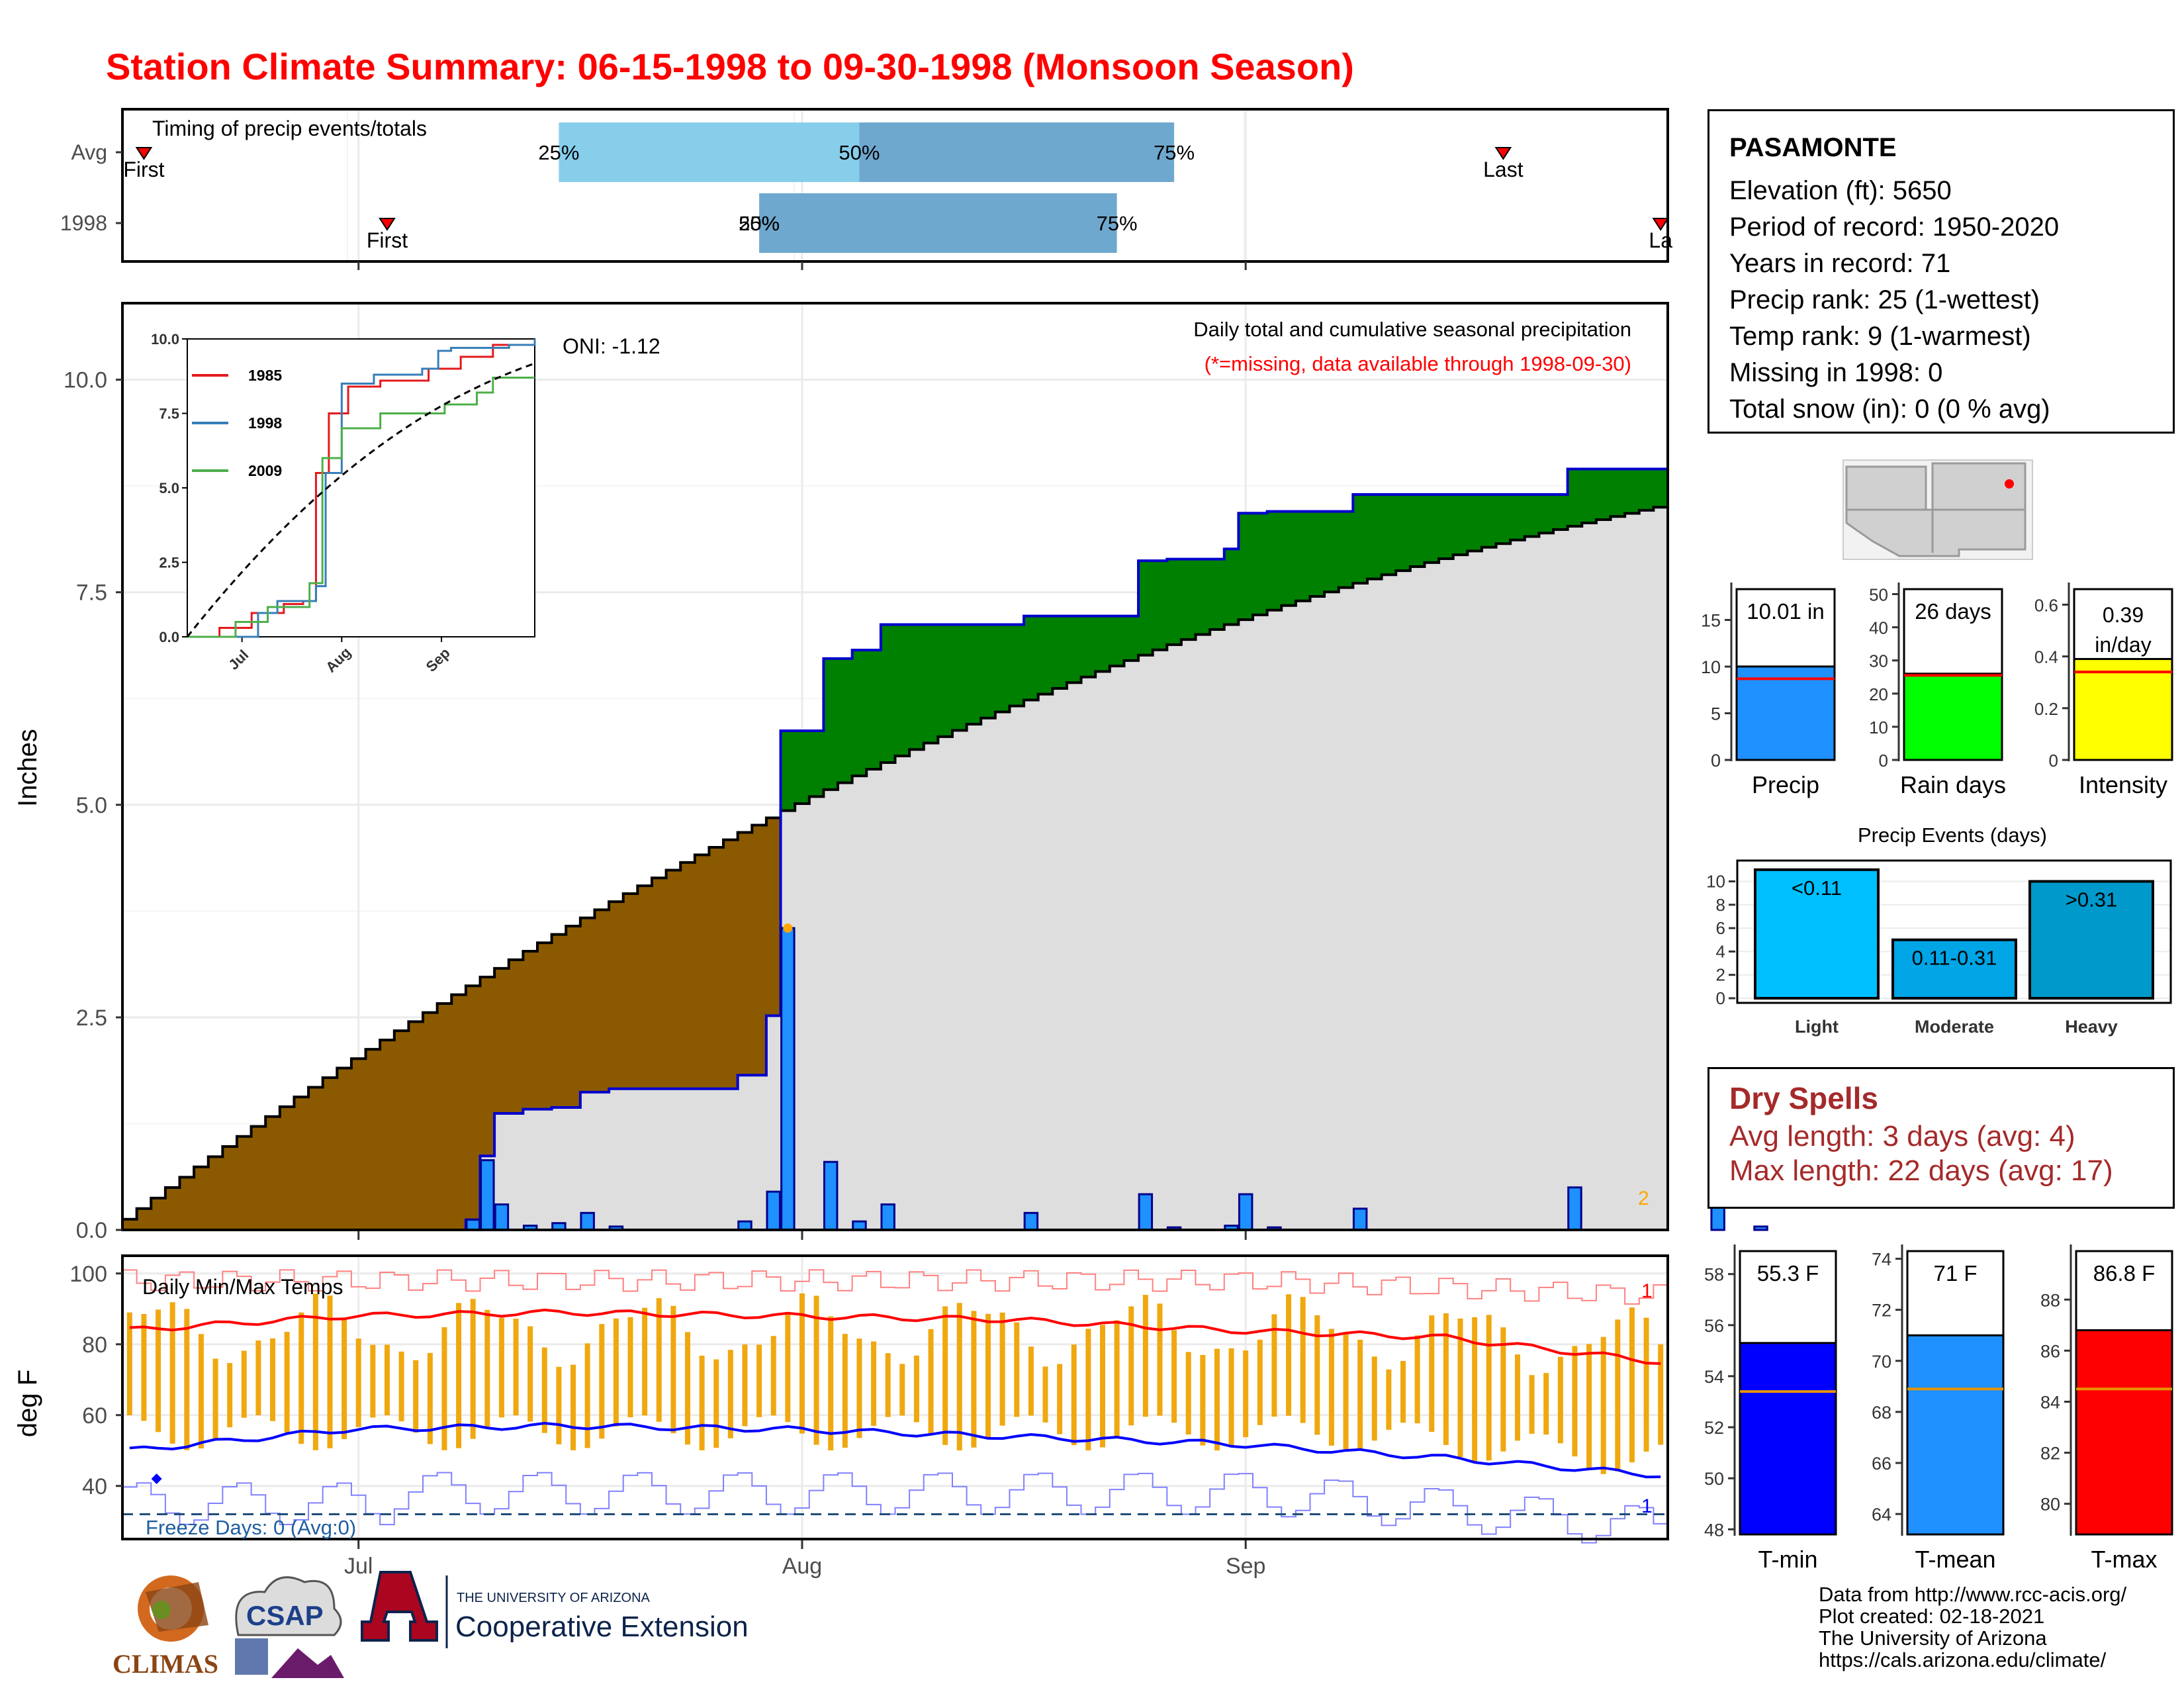  What do you see at coordinates (1714, 1275) in the screenshot?
I see `mini-y-tick-label: 58` at bounding box center [1714, 1275].